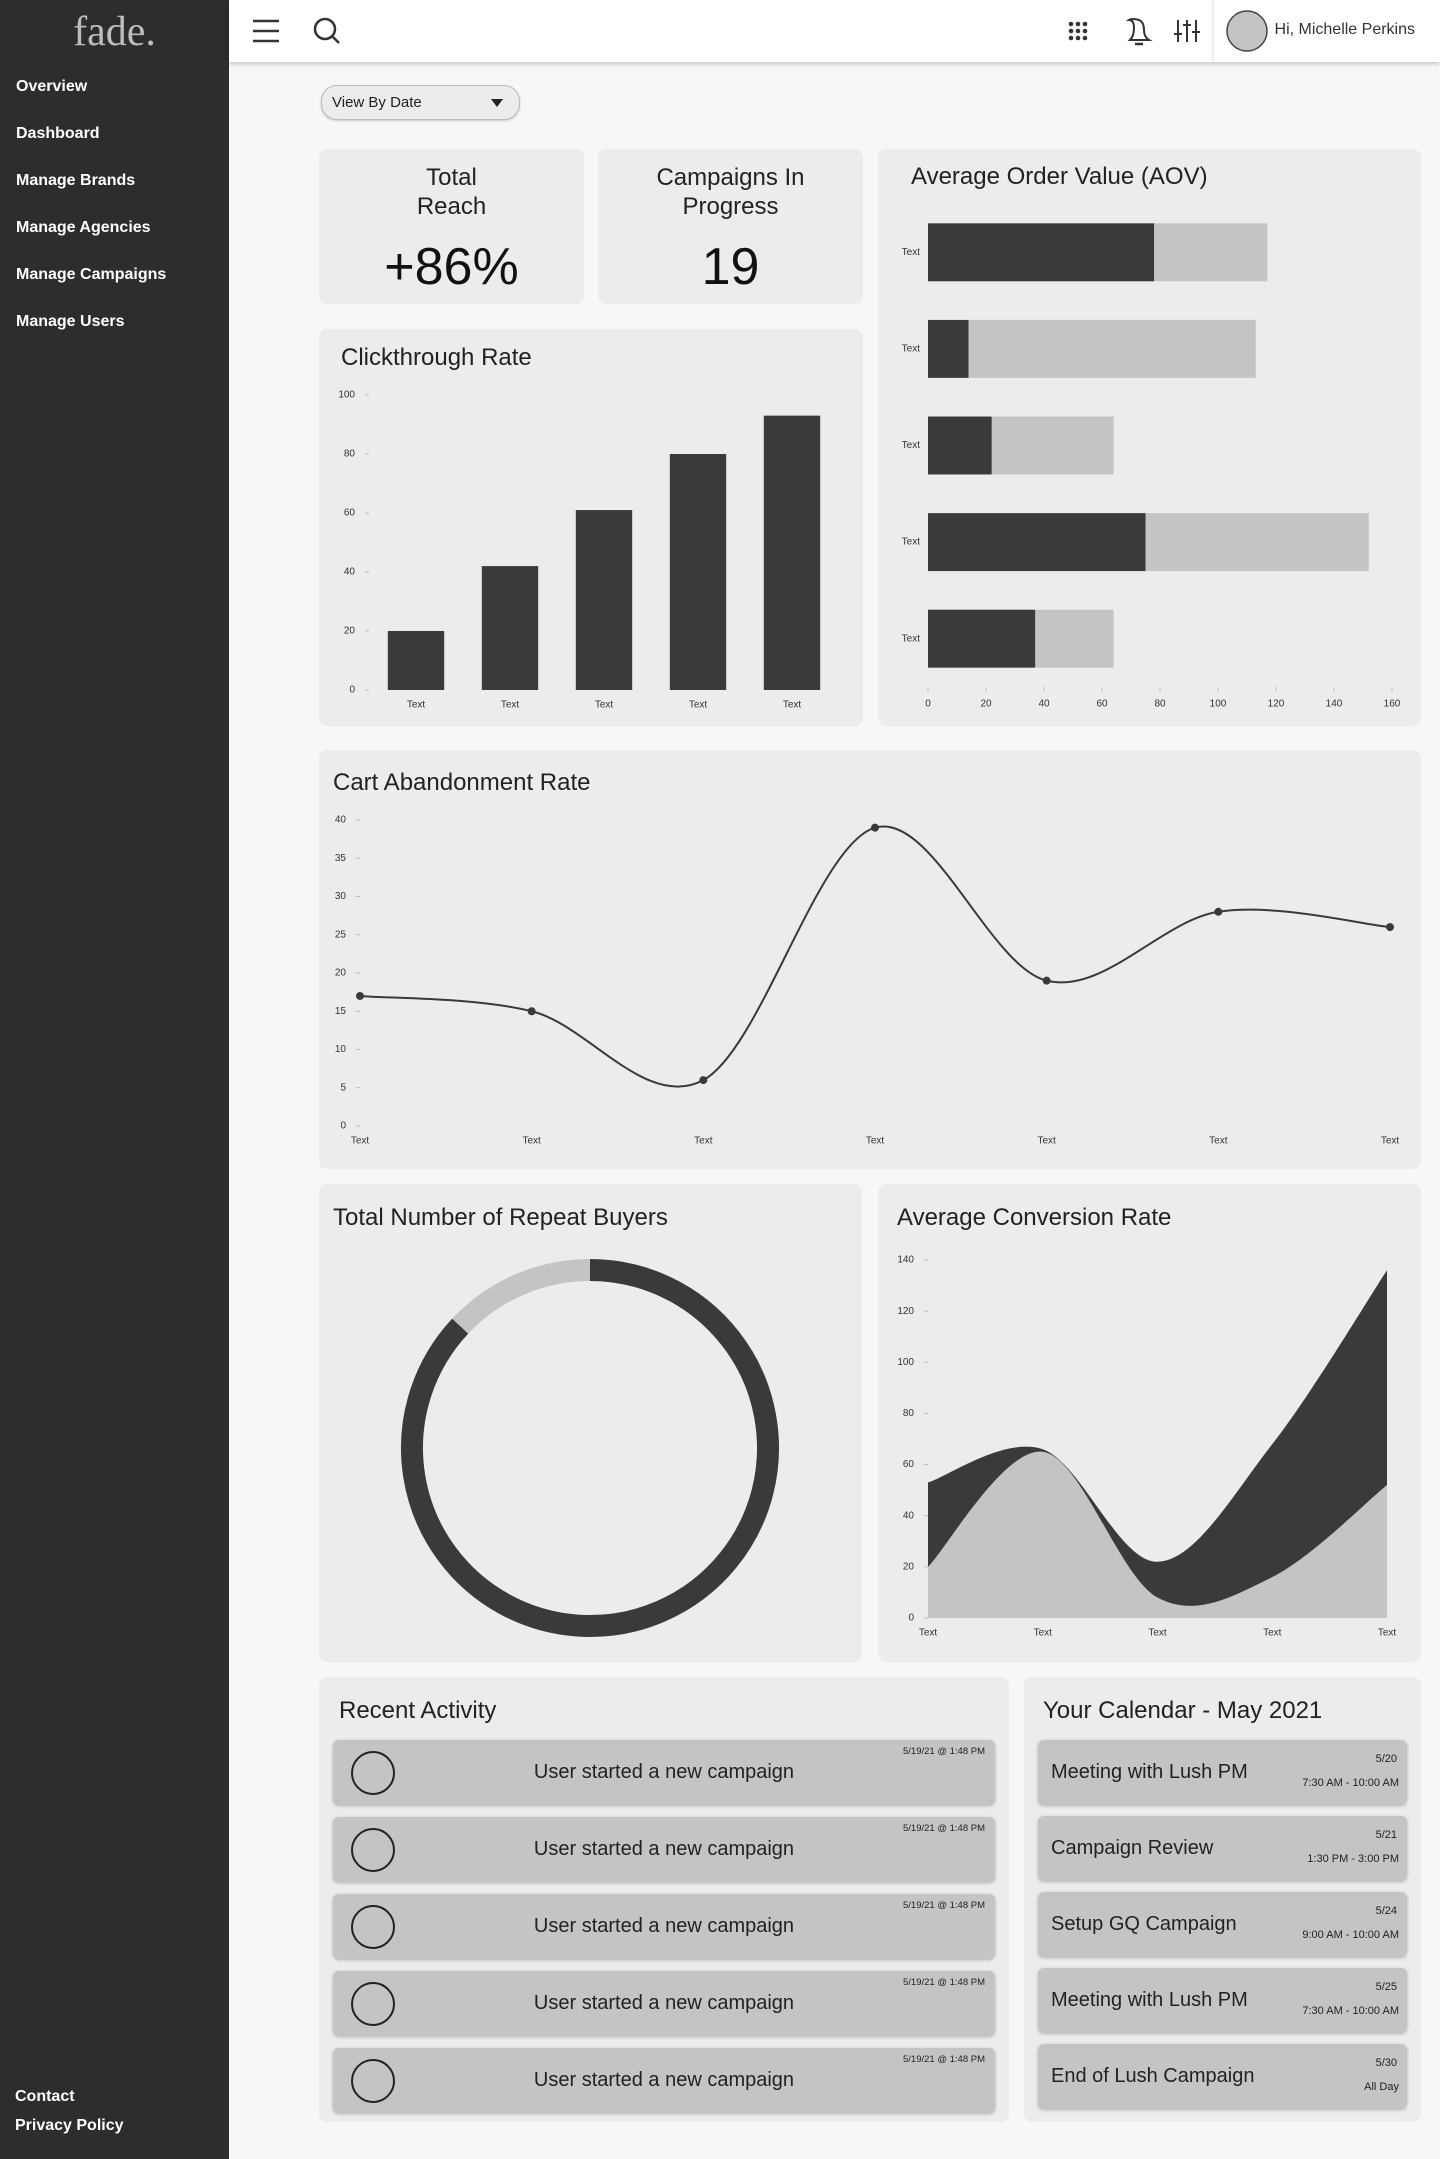  I want to click on stat-value: 19, so click(730, 267).